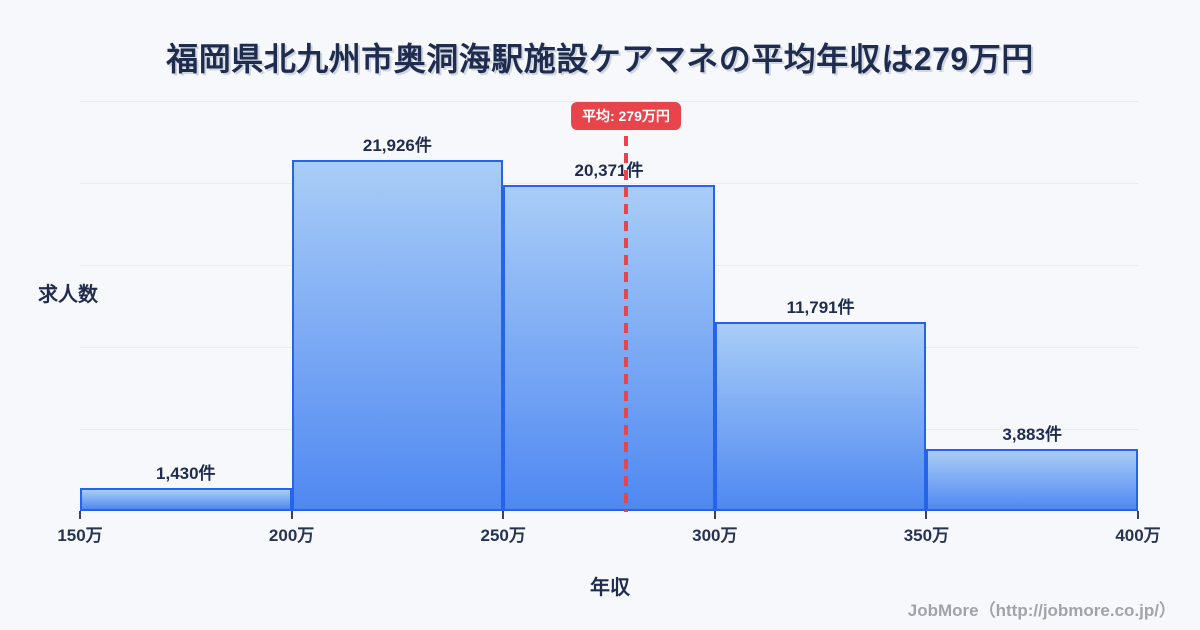 This screenshot has width=1200, height=630. I want to click on bar-value-label: 20,371件, so click(609, 170).